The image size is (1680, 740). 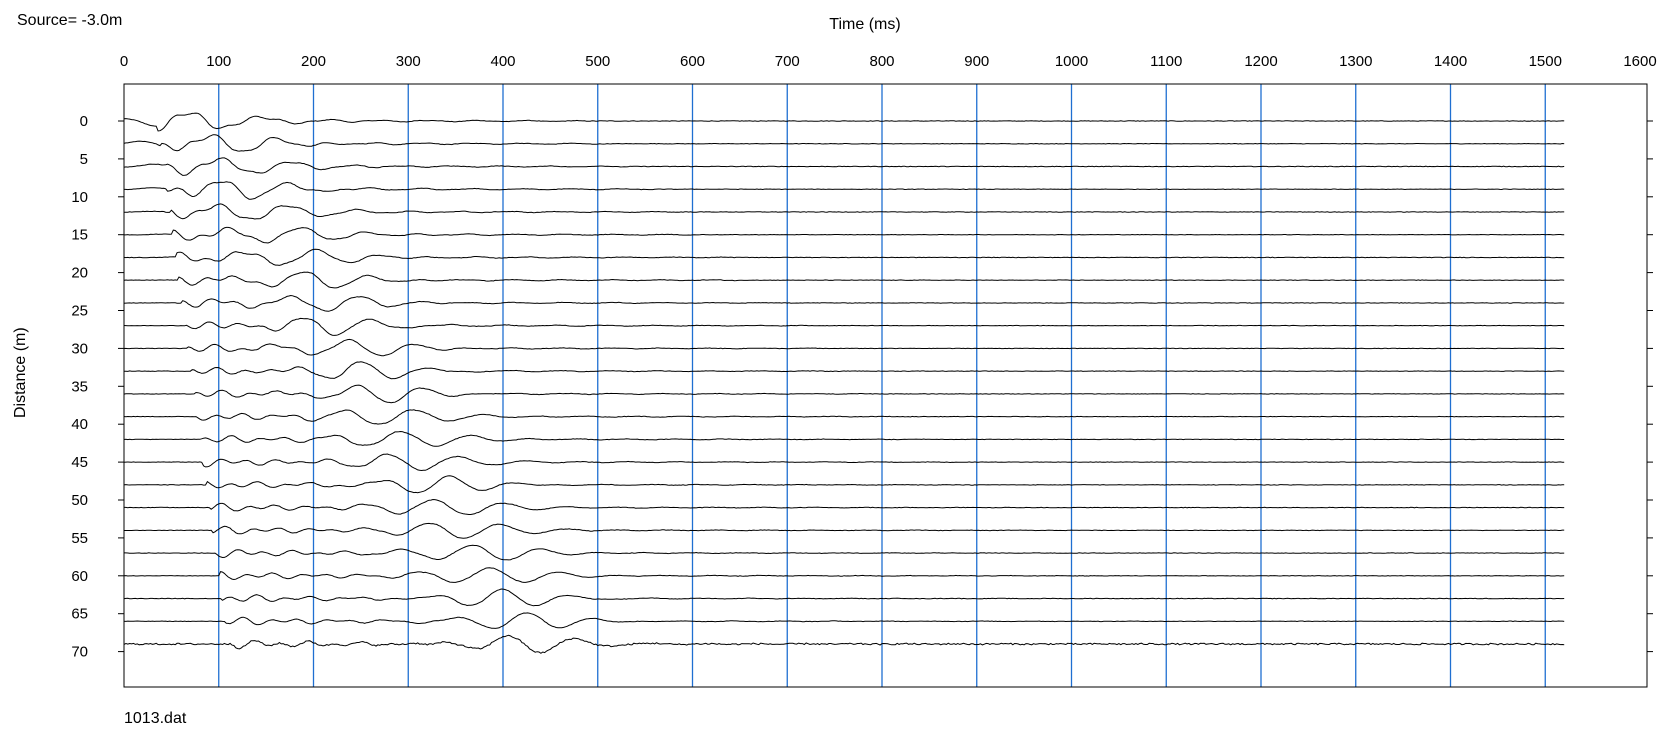 What do you see at coordinates (844, 326) in the screenshot?
I see `trace-27m` at bounding box center [844, 326].